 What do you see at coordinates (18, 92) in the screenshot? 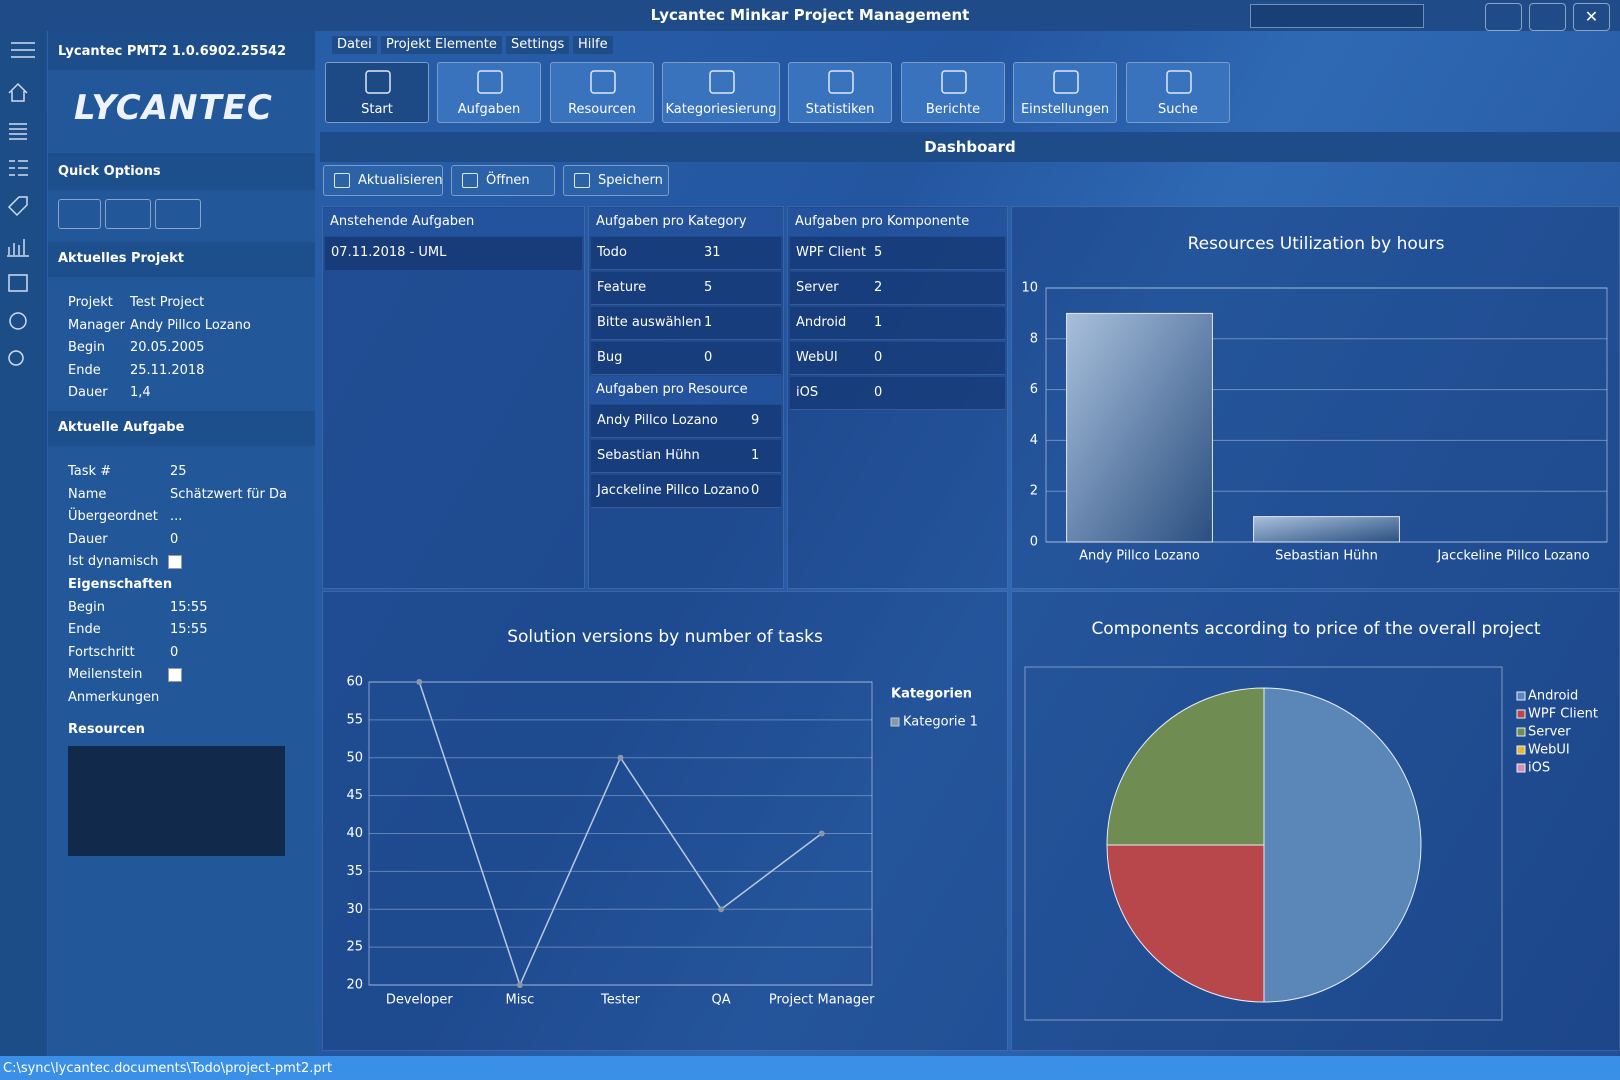
I see `home-icon` at bounding box center [18, 92].